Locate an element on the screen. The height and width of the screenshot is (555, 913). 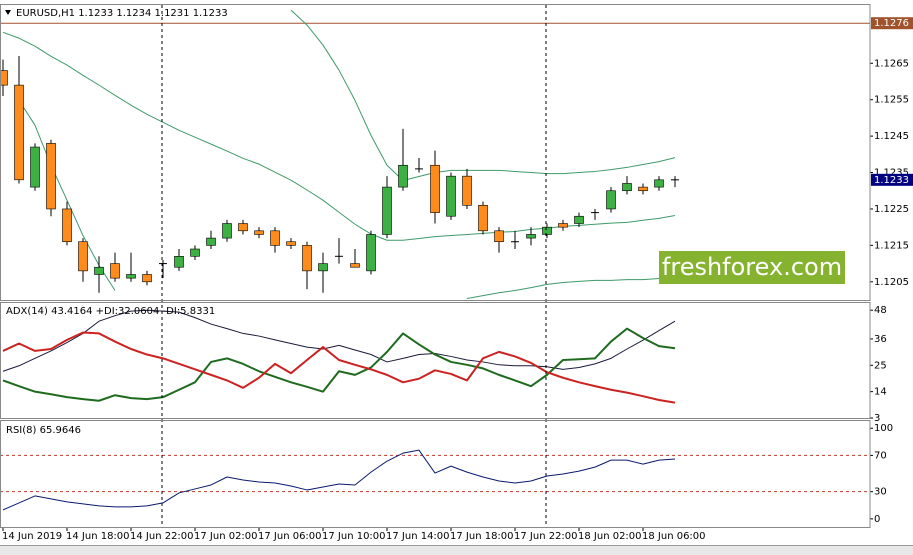
current-price-label: 1.1233 is located at coordinates (891, 180).